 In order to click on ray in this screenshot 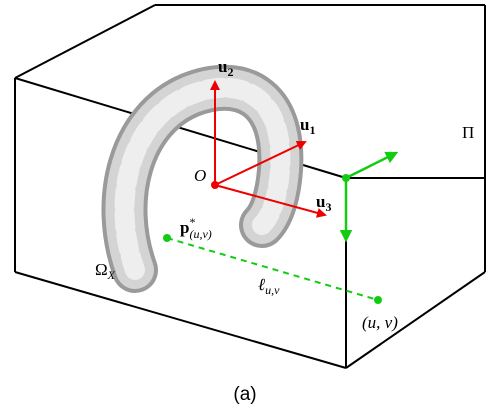, I will do `click(272, 269)`.